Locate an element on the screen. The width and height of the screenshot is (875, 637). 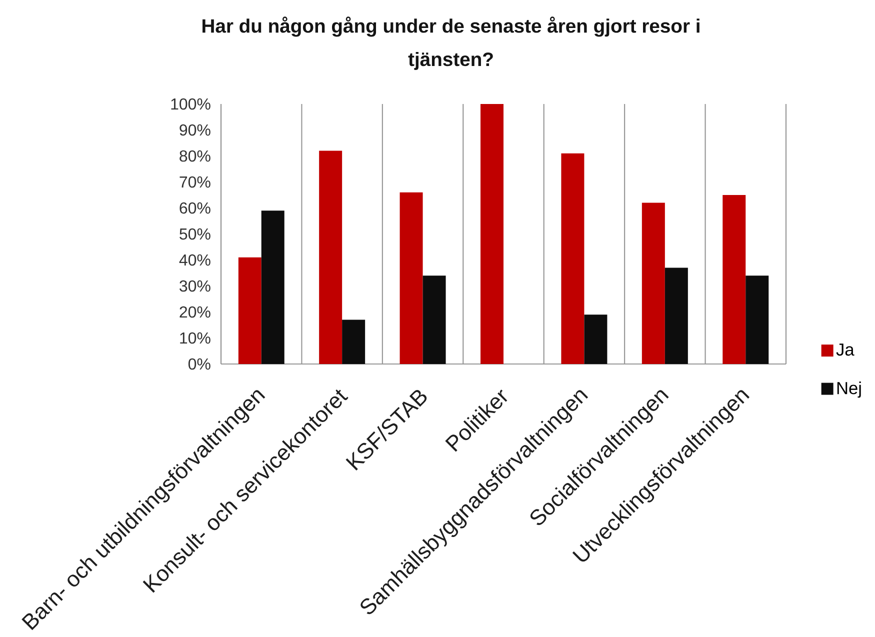
y-tick-label: 10% is located at coordinates (195, 338).